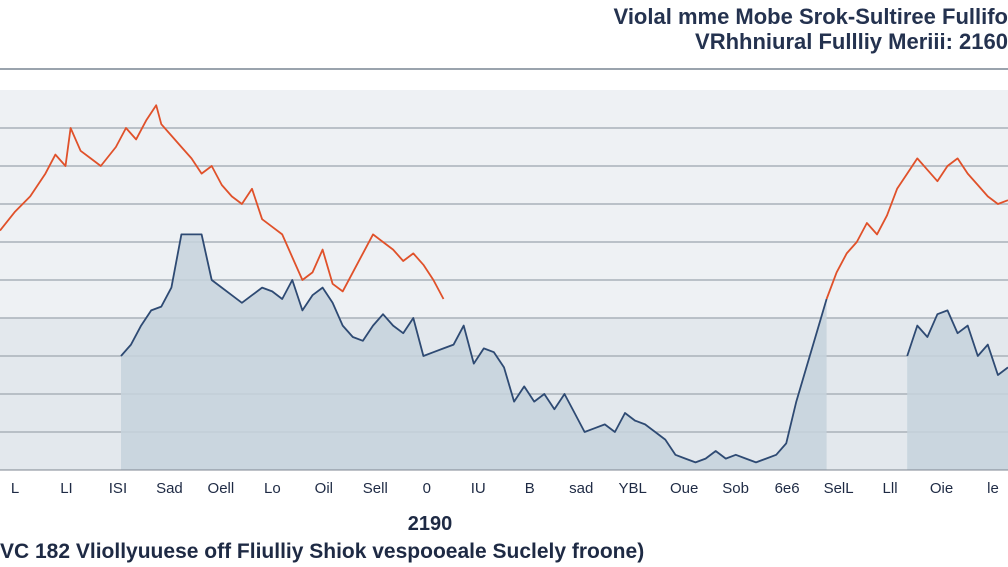 The width and height of the screenshot is (1008, 567). What do you see at coordinates (993, 488) in the screenshot?
I see `x-tick-label: le` at bounding box center [993, 488].